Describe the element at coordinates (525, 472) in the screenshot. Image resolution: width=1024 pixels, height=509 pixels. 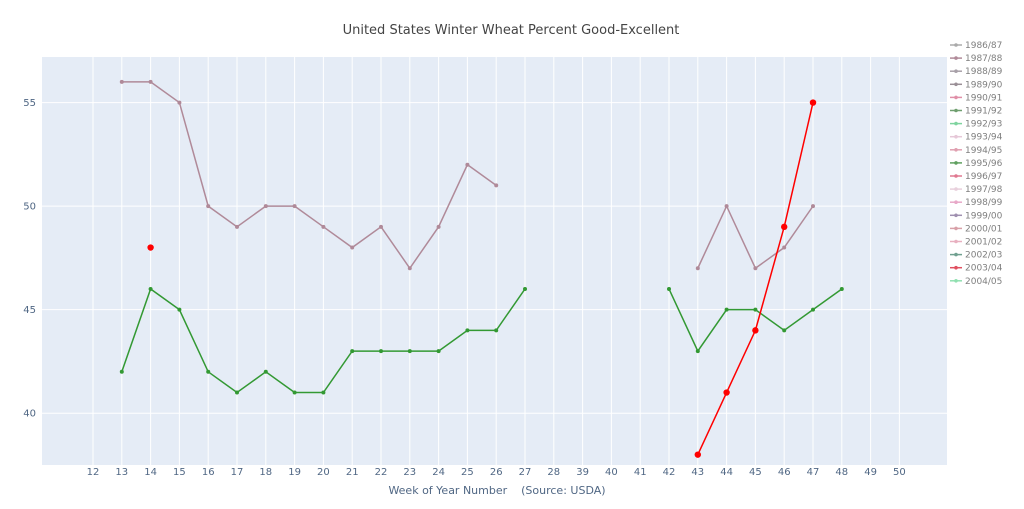
I see `x-tick-label: 27` at that location.